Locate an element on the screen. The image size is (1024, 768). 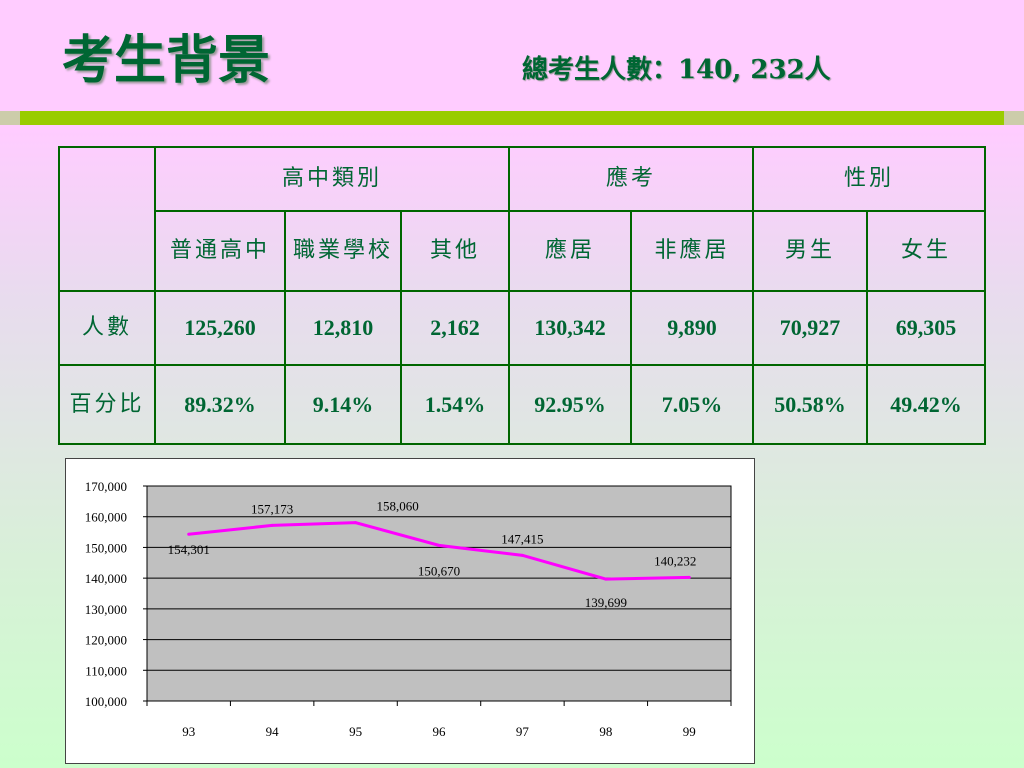
subheader-cell: 女生 is located at coordinates (926, 251).